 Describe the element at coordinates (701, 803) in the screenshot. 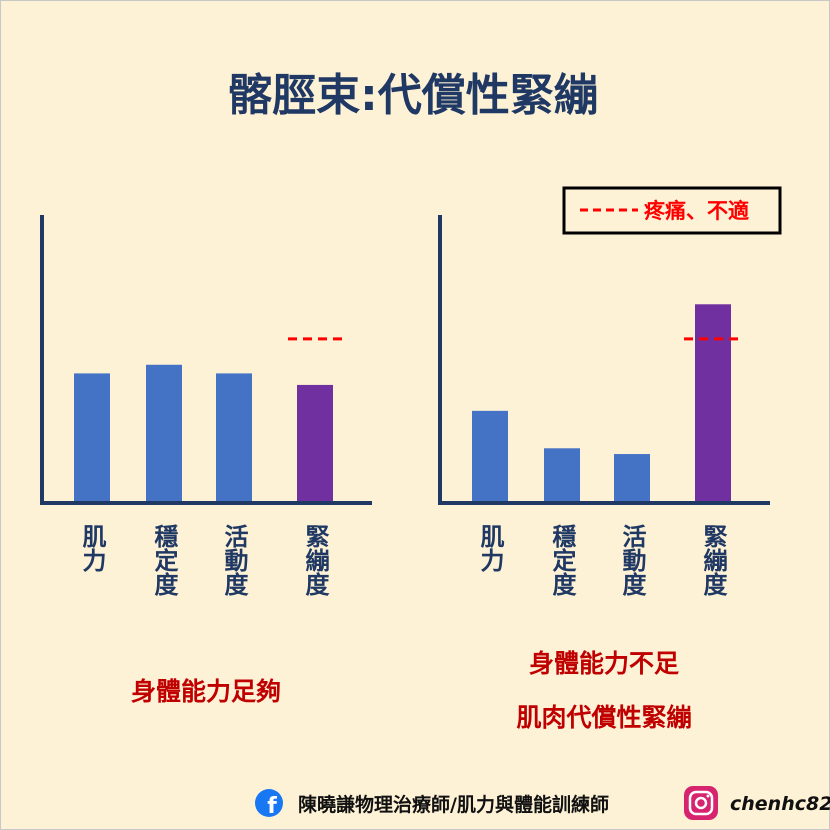

I see `instagram-icon` at that location.